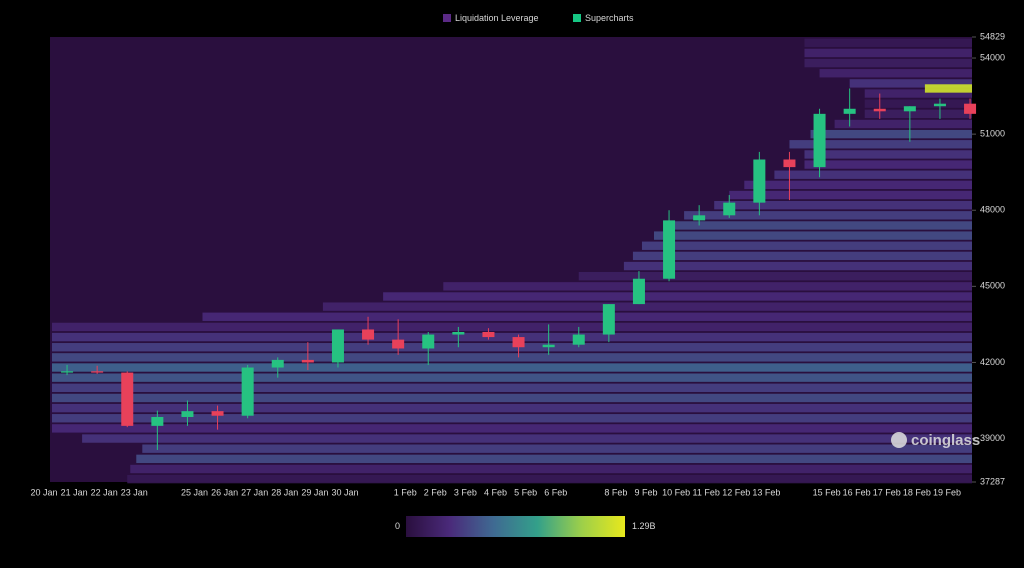  I want to click on legend-label: Supercharts, so click(609, 18).